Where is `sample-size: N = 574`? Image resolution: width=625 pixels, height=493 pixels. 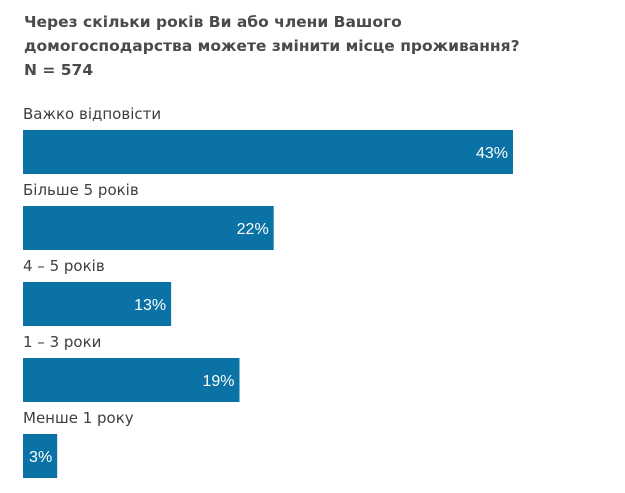 sample-size: N = 574 is located at coordinates (59, 70).